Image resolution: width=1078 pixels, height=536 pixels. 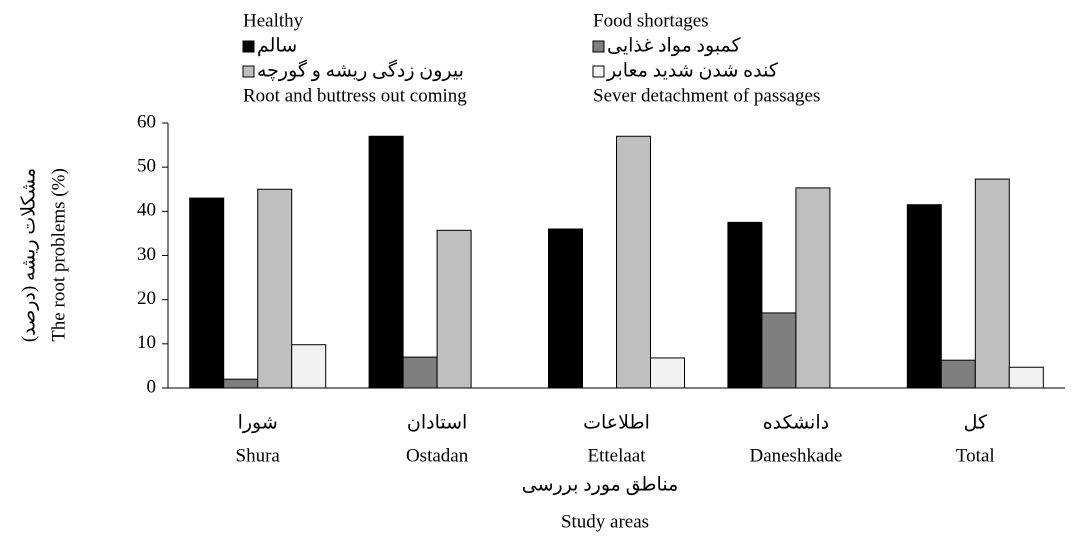 What do you see at coordinates (146, 254) in the screenshot?
I see `y-tick-label: 30` at bounding box center [146, 254].